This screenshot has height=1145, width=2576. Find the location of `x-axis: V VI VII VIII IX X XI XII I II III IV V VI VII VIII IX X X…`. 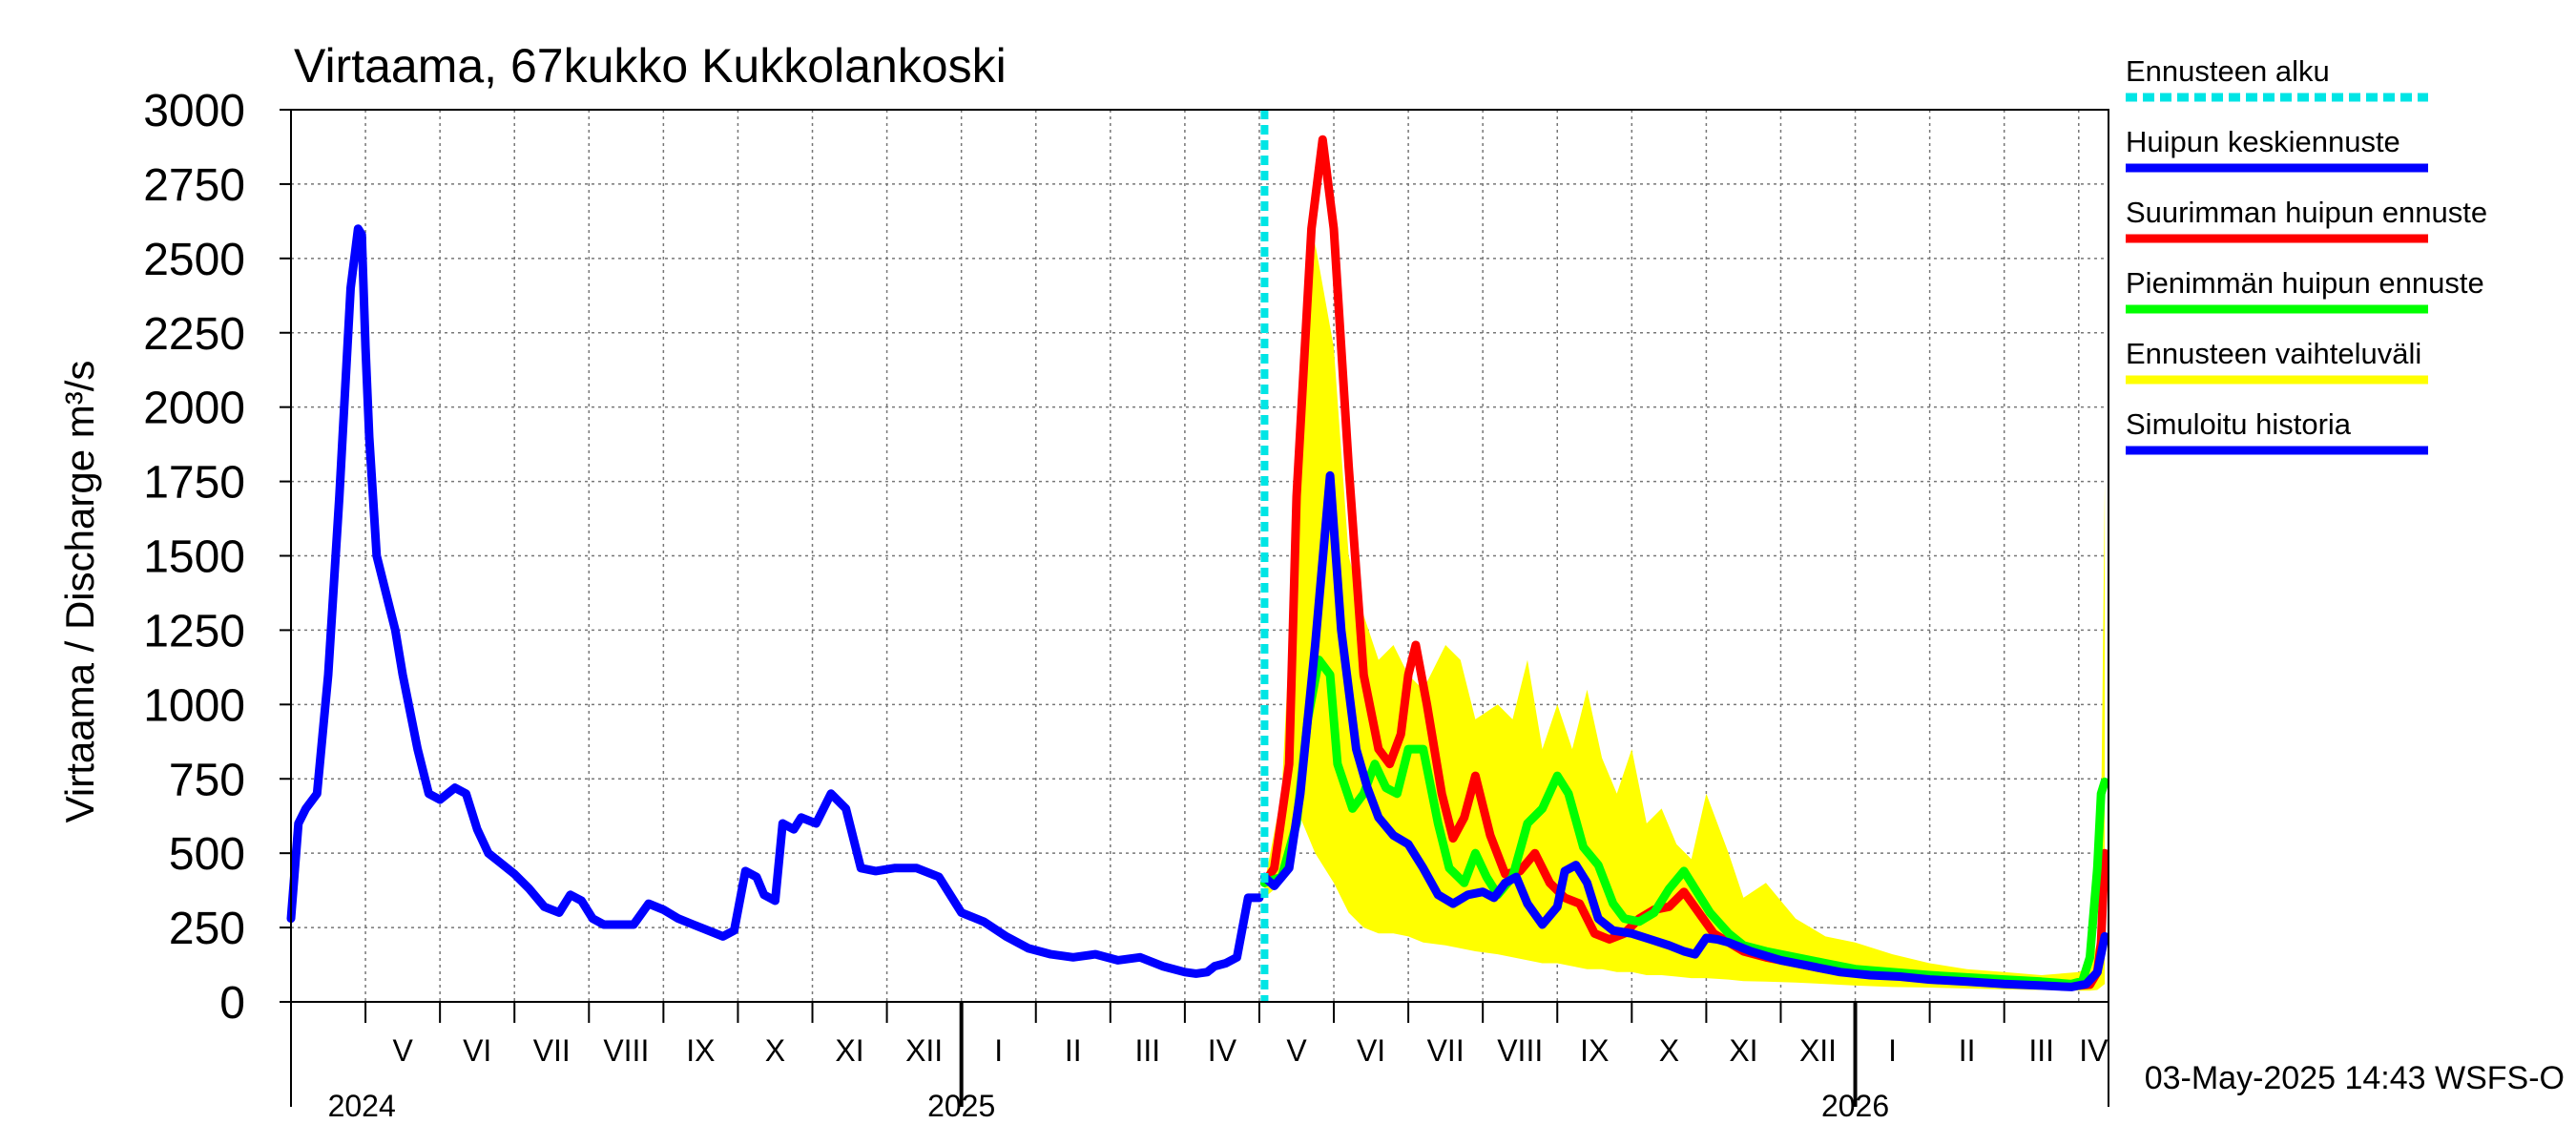

x-axis: V VI VII VIII IX X XI XII I II III IV V VI VII VIII IX X X… is located at coordinates (1199, 1062).